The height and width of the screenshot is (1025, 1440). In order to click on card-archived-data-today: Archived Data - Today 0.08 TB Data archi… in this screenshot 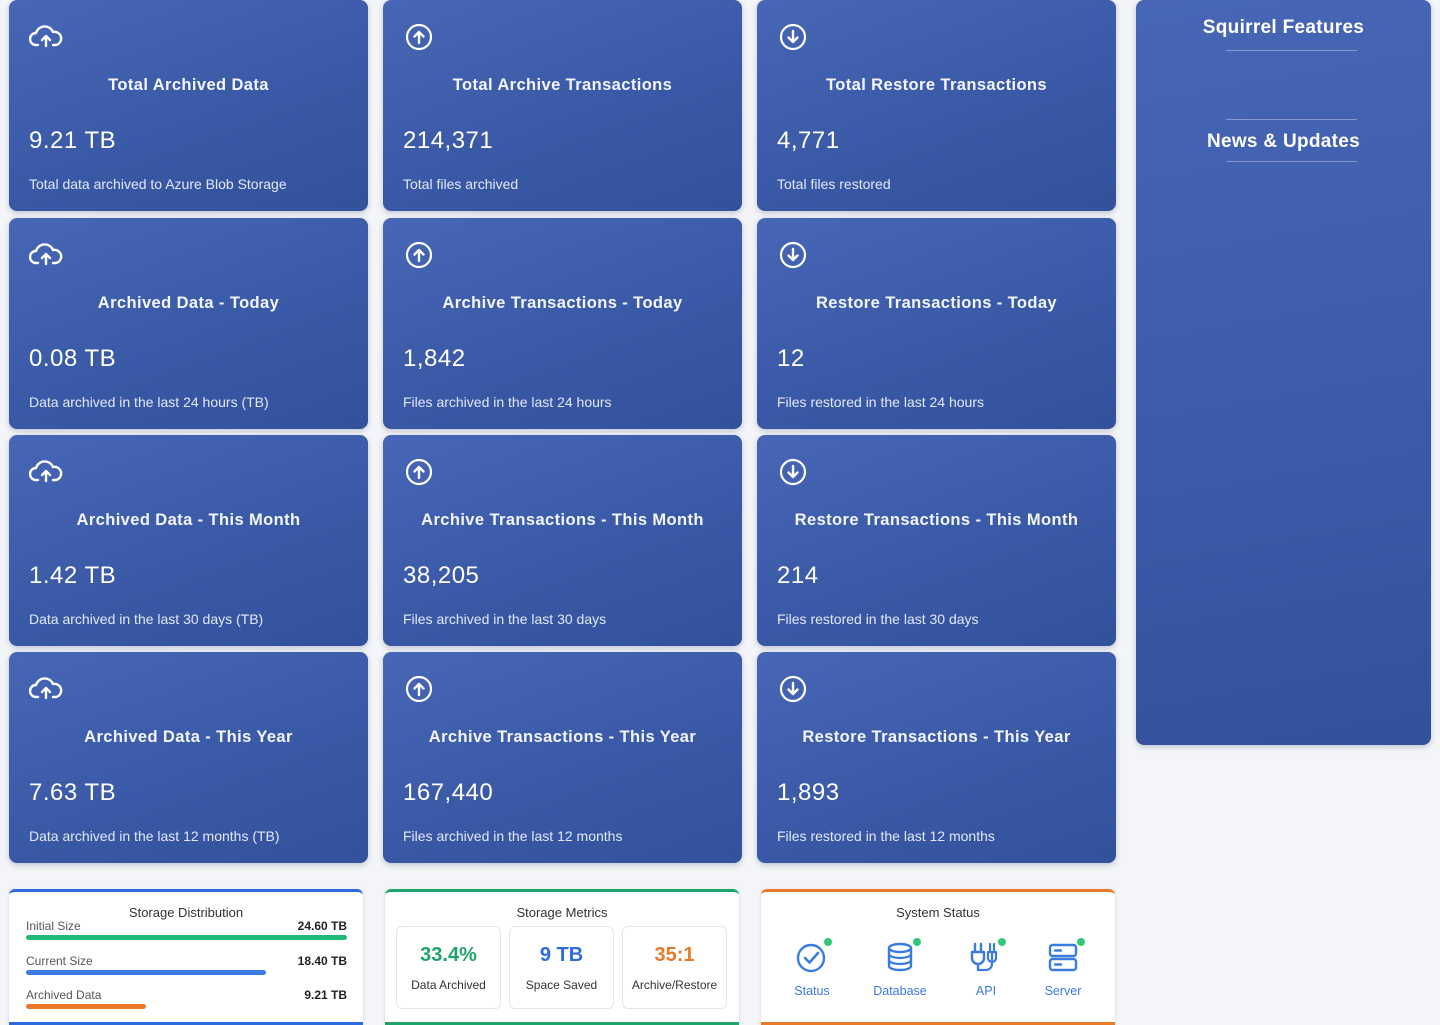, I will do `click(188, 323)`.